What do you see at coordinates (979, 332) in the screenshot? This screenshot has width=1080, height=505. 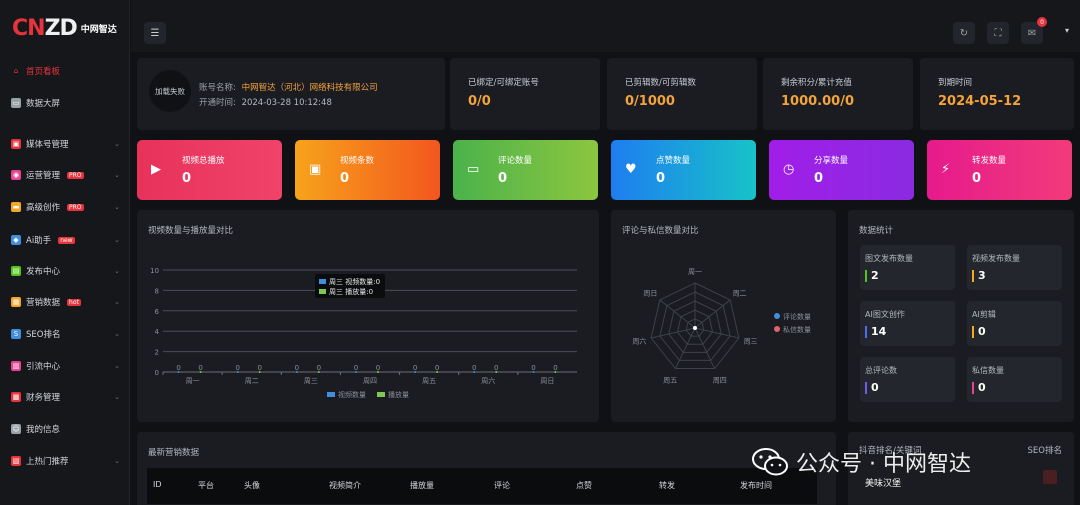 I see `data-stat-value: 0` at bounding box center [979, 332].